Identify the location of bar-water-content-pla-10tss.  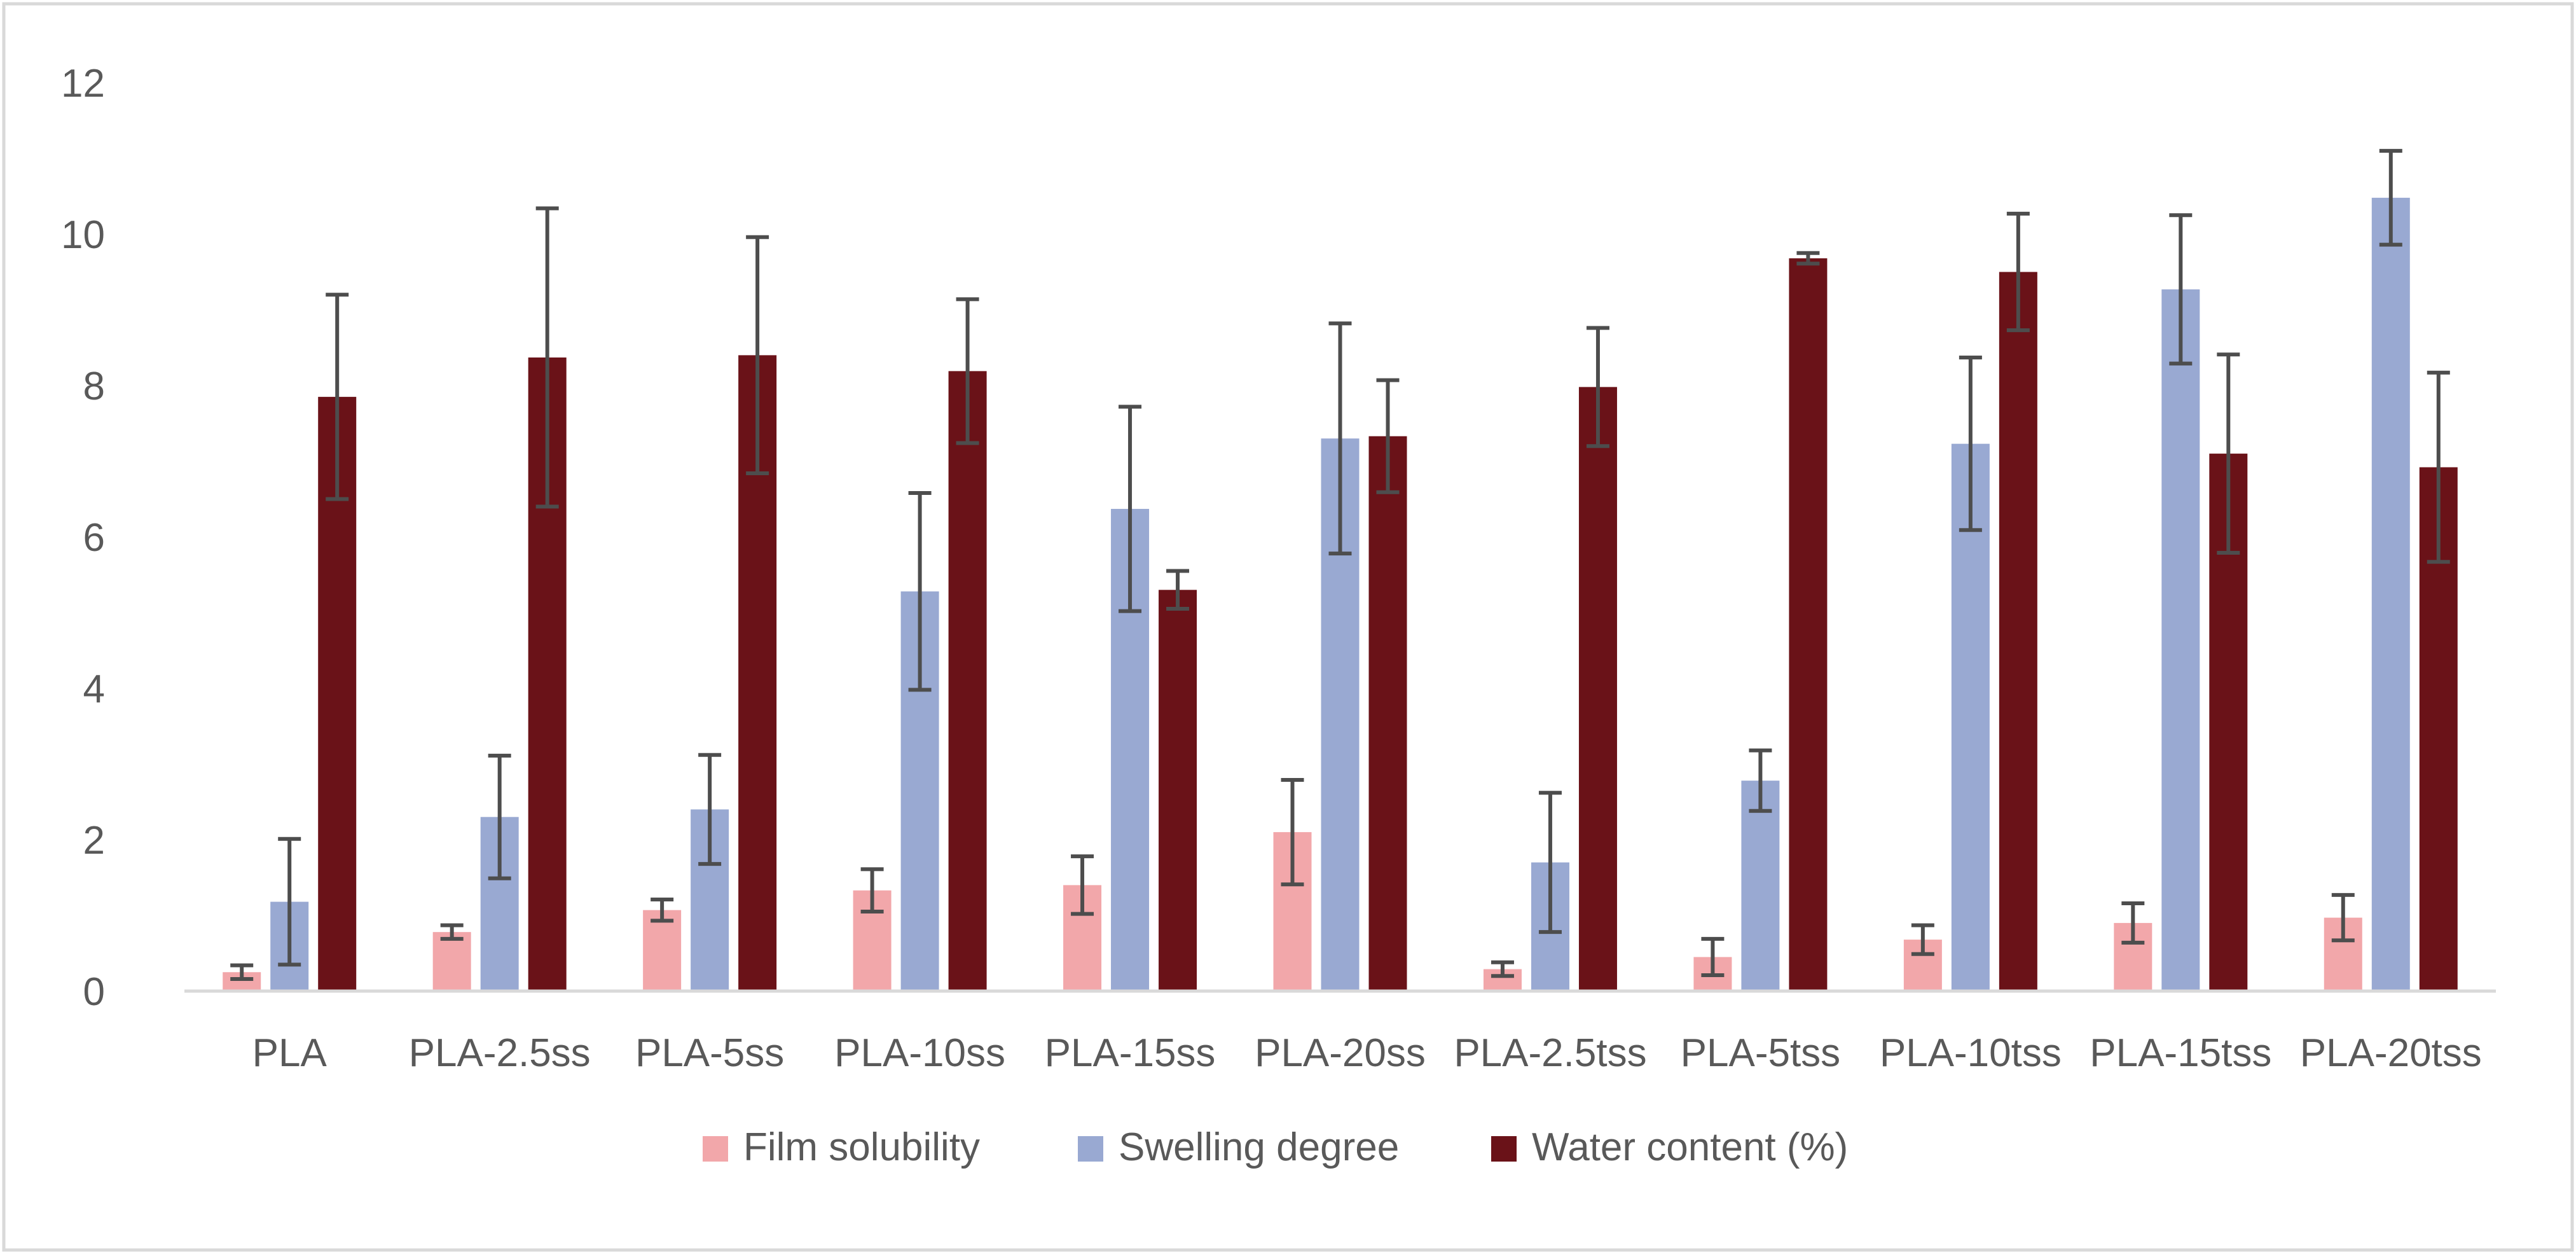
(2018, 631).